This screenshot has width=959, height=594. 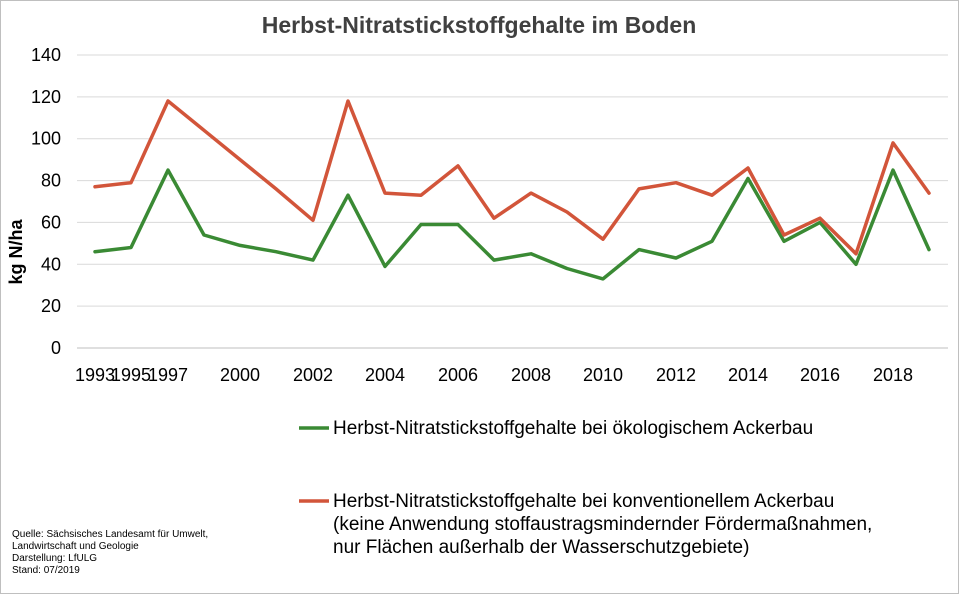 What do you see at coordinates (820, 375) in the screenshot?
I see `x-tick-label: 2016` at bounding box center [820, 375].